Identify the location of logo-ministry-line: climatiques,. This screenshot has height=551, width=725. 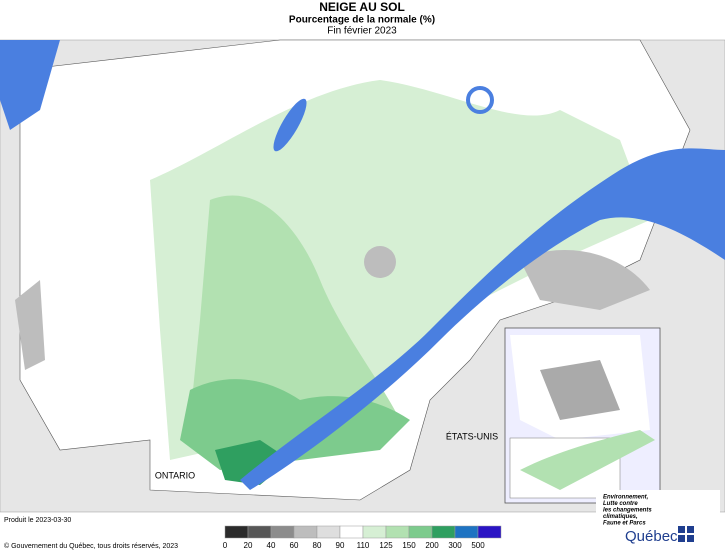
(620, 517).